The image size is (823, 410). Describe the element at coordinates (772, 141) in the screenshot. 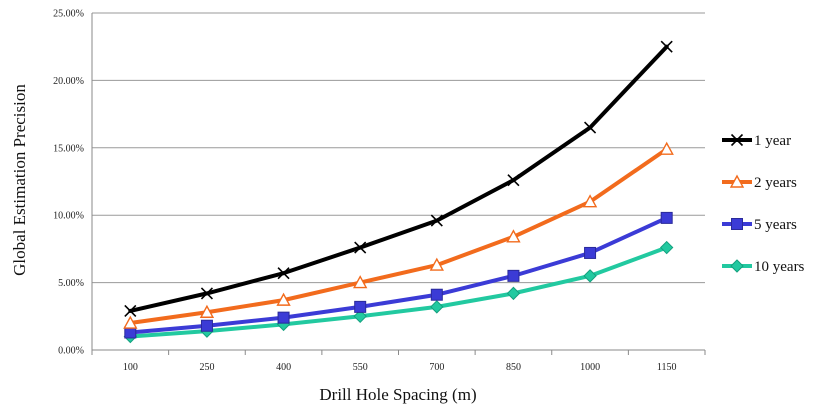

I see `legend-label: 1 year` at that location.